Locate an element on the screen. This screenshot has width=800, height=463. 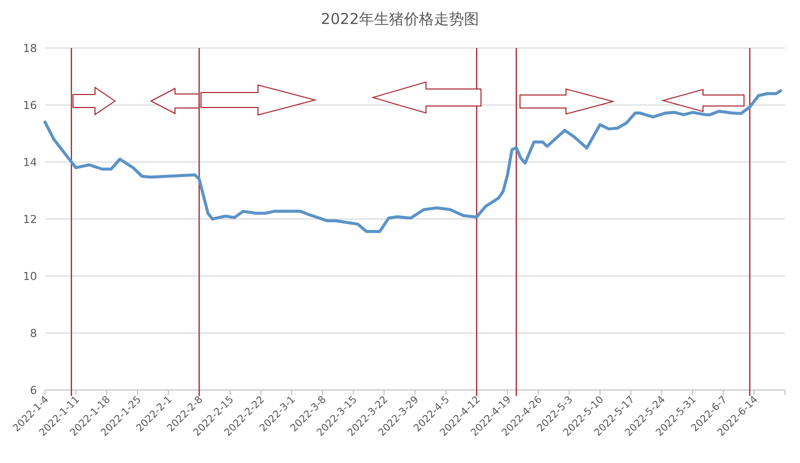
y-tick-label: 12 is located at coordinates (30, 219).